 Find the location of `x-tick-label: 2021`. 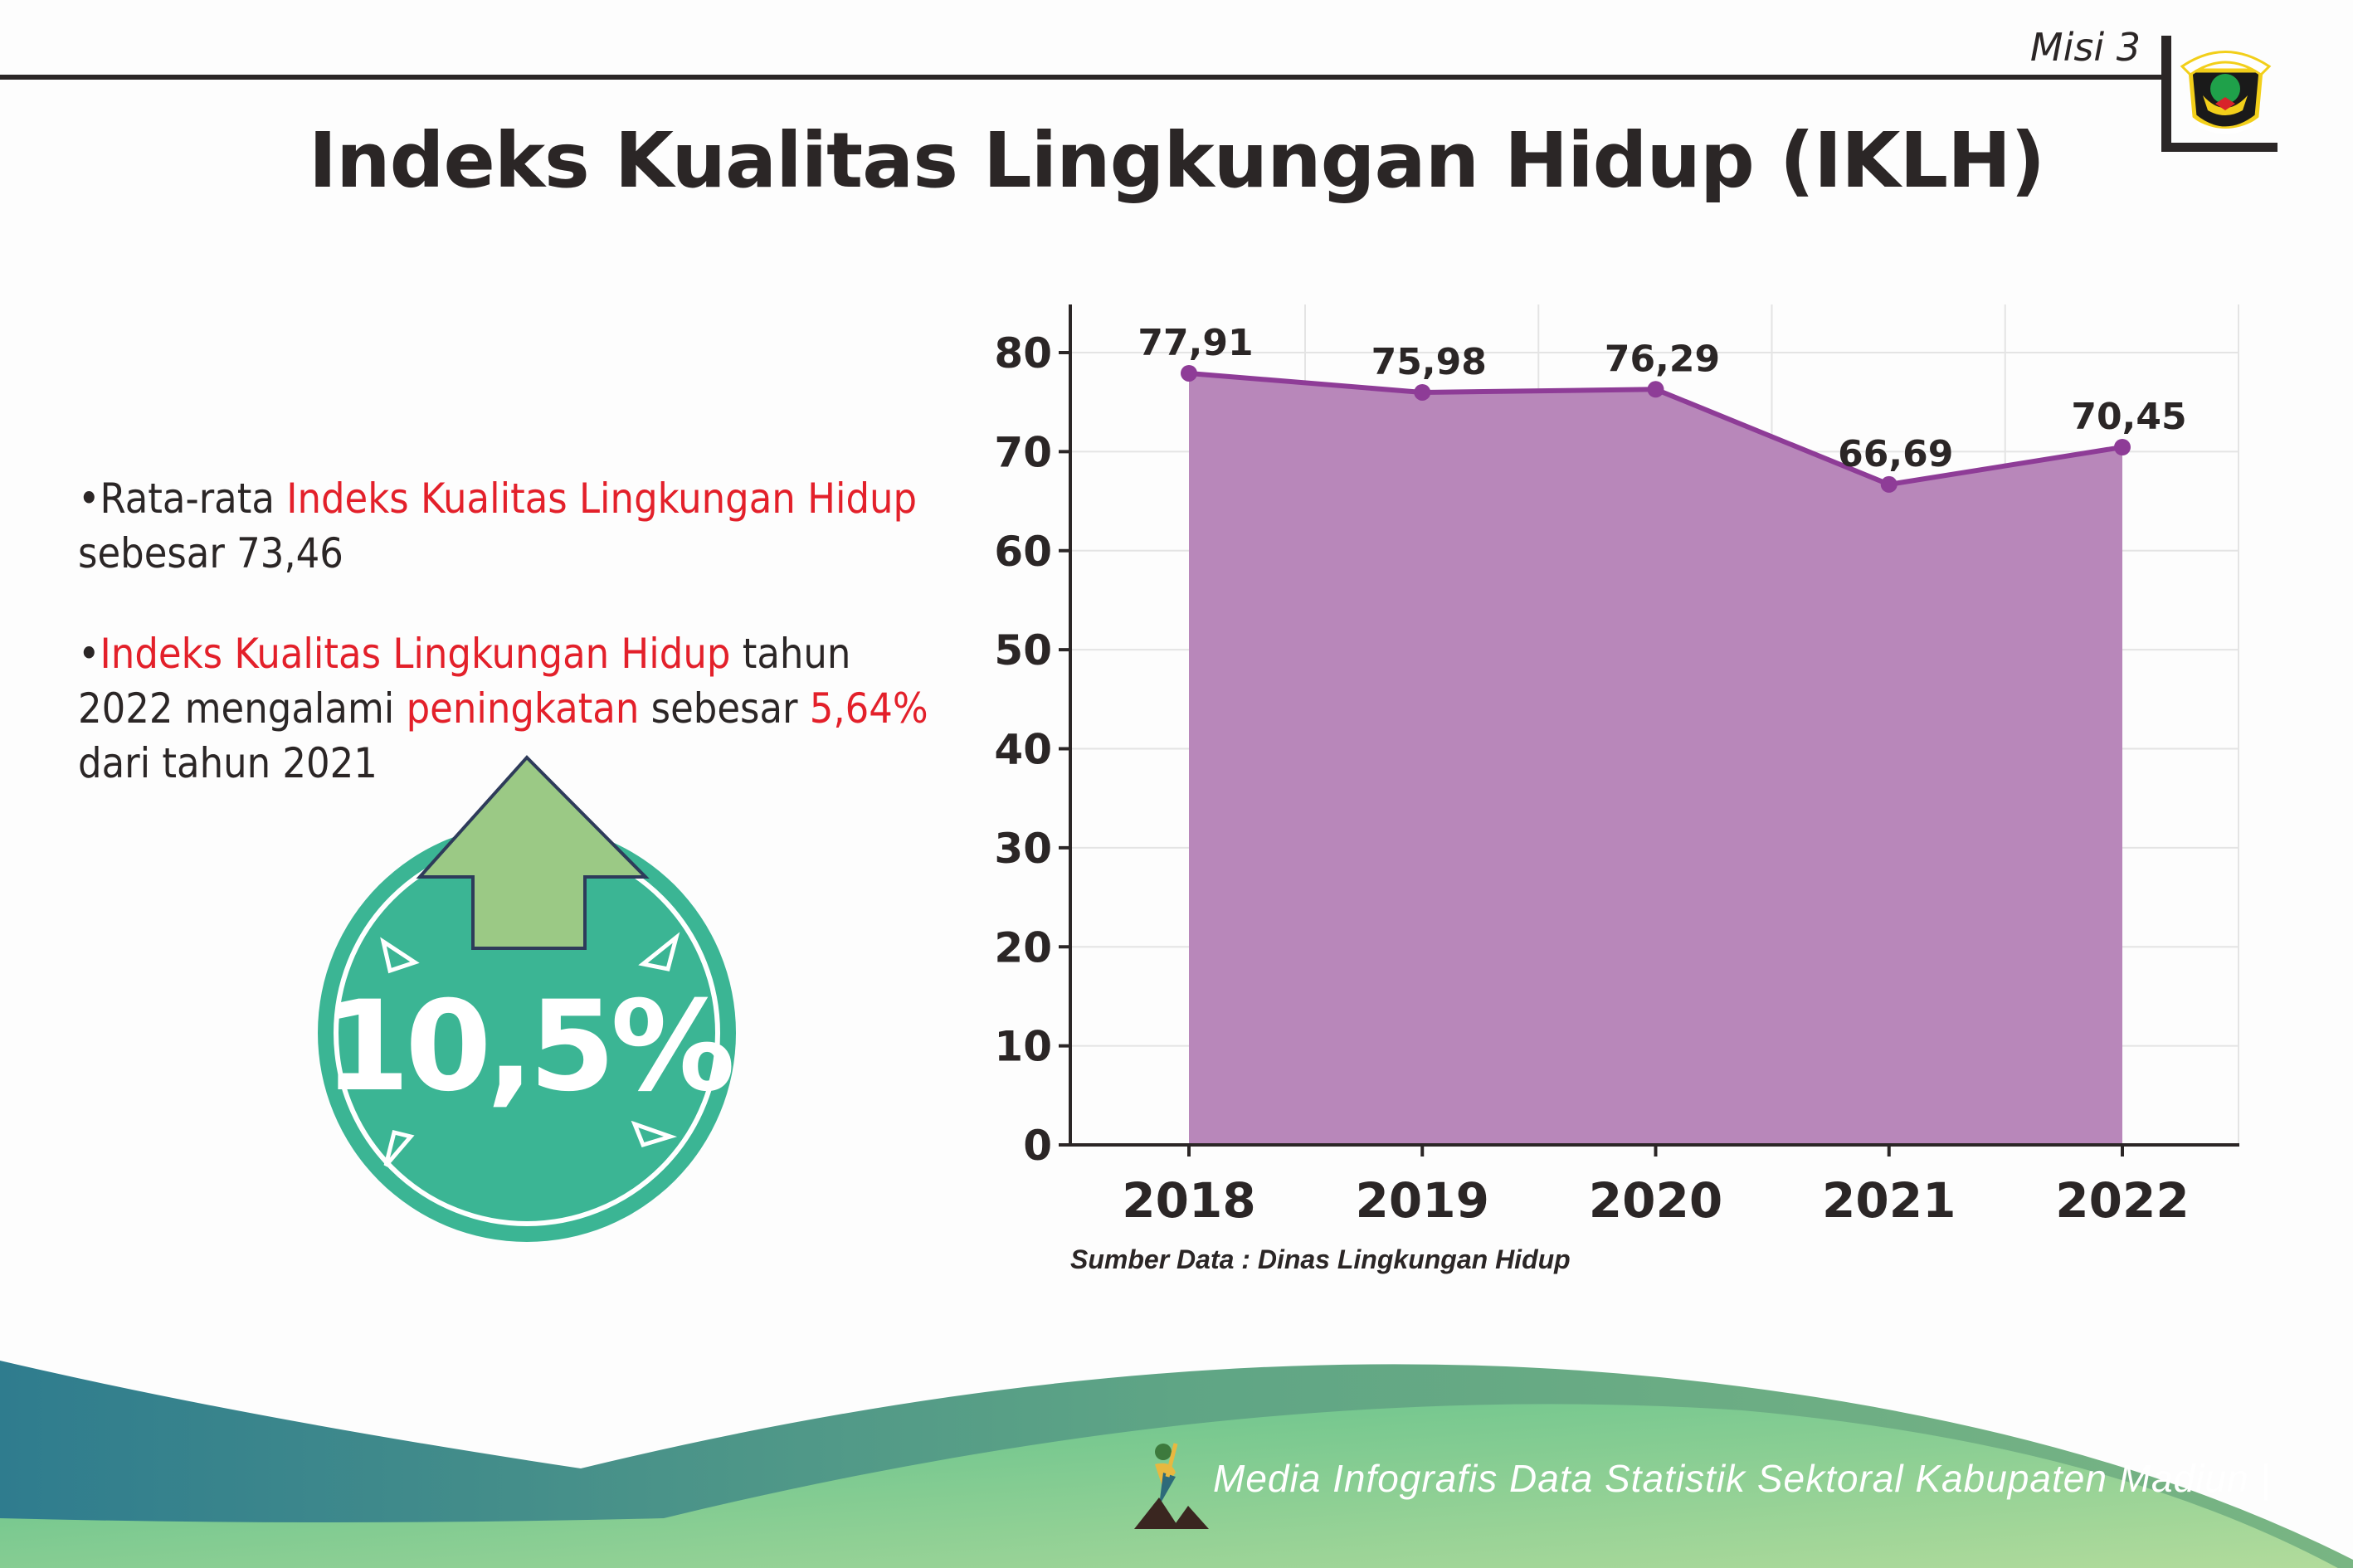

x-tick-label: 2021 is located at coordinates (1889, 1200).